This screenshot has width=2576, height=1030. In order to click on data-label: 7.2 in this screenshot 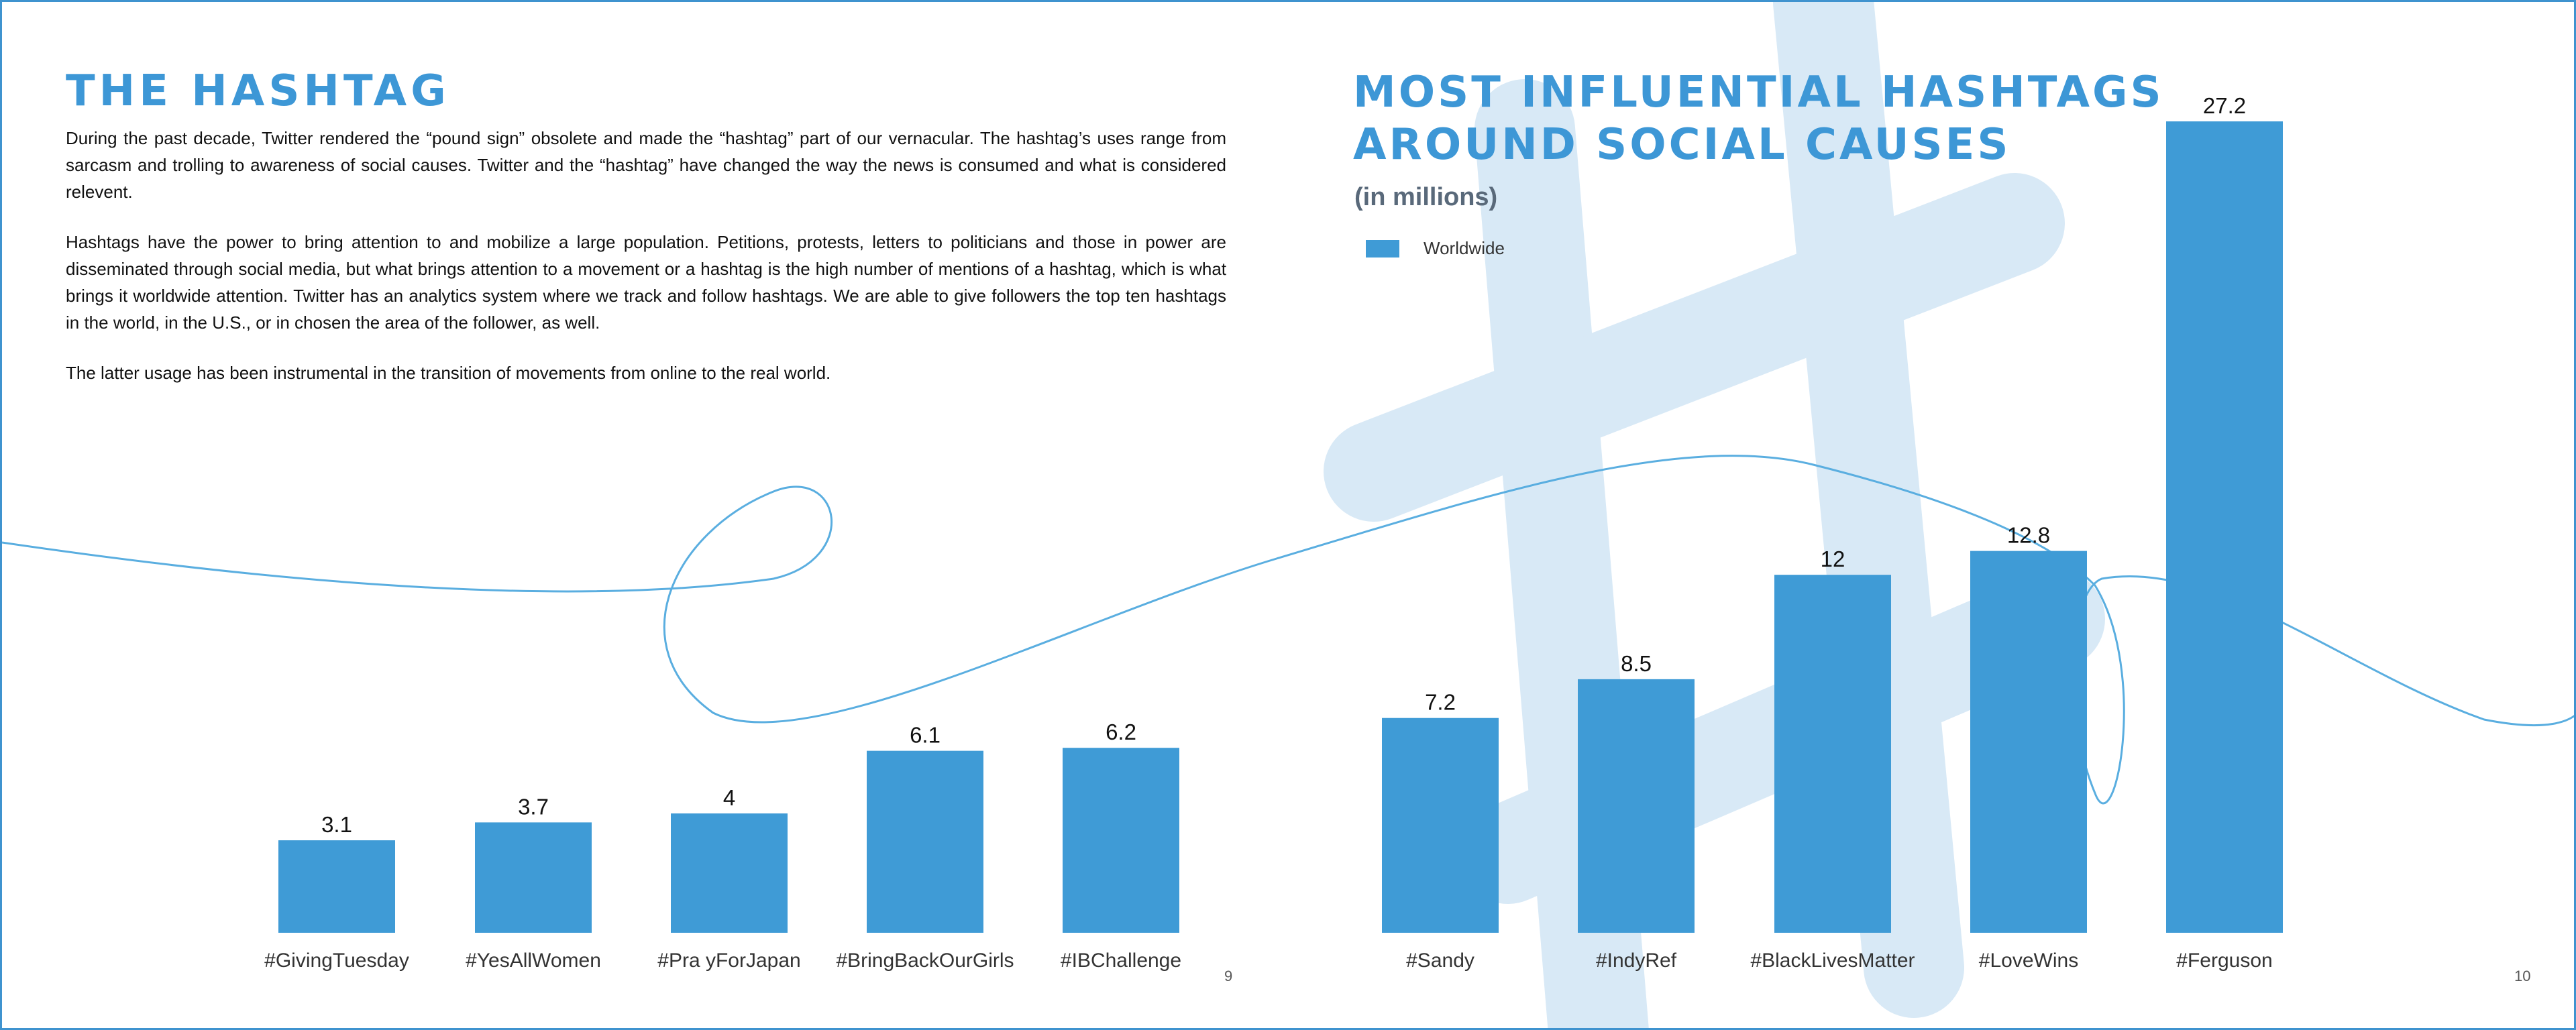, I will do `click(1440, 702)`.